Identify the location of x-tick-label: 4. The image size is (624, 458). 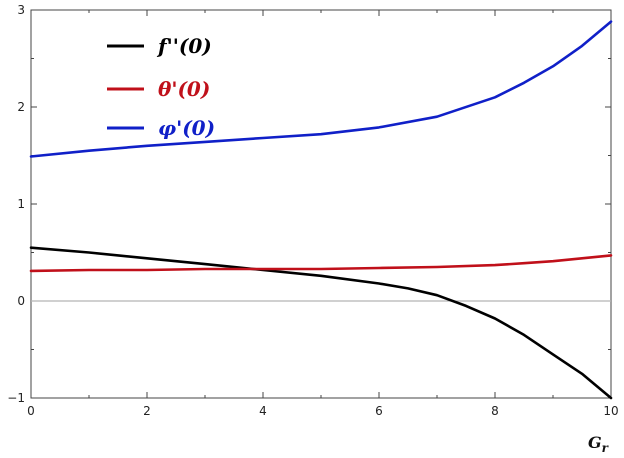
(263, 411).